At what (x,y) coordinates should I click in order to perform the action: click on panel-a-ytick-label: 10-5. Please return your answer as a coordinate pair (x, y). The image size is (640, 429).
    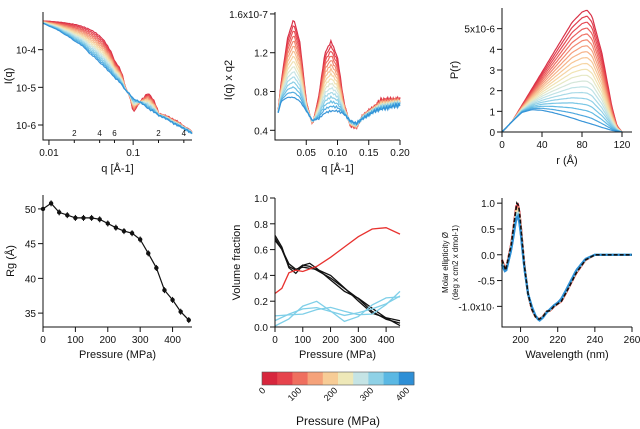
    Looking at the image, I should click on (26, 88).